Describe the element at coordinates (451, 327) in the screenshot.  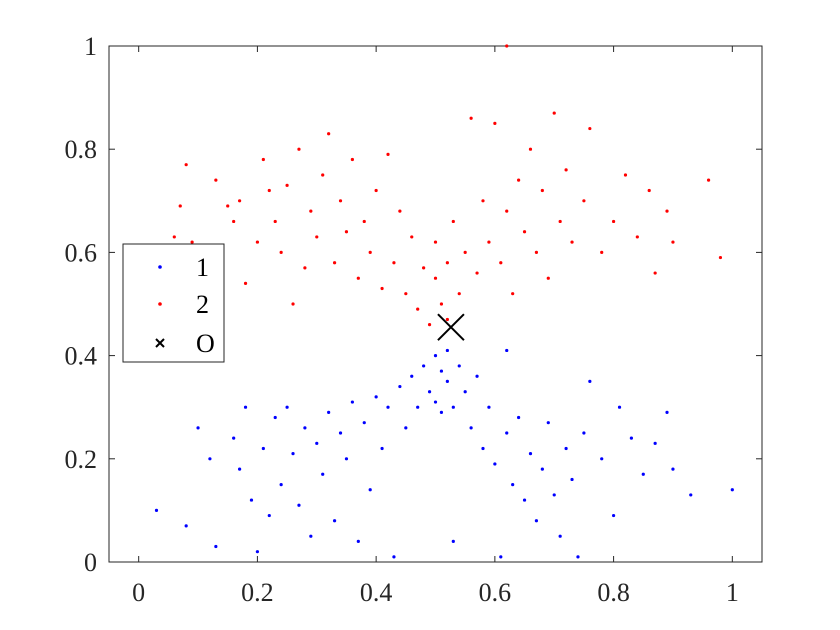
I see `point-o` at that location.